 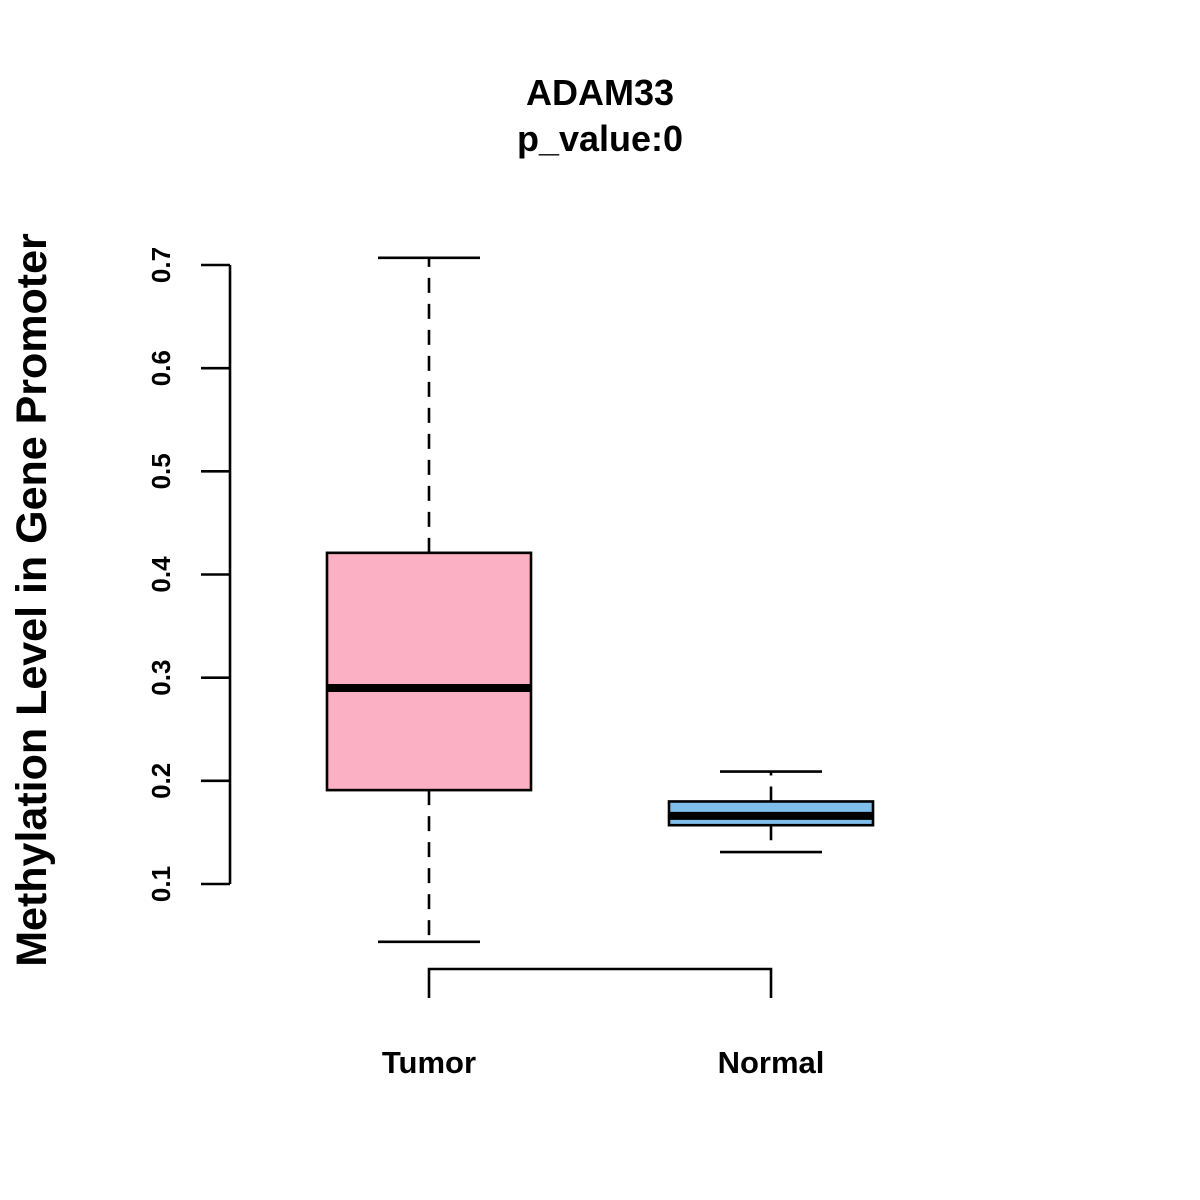 What do you see at coordinates (161, 265) in the screenshot?
I see `y-tick-label: 0.7` at bounding box center [161, 265].